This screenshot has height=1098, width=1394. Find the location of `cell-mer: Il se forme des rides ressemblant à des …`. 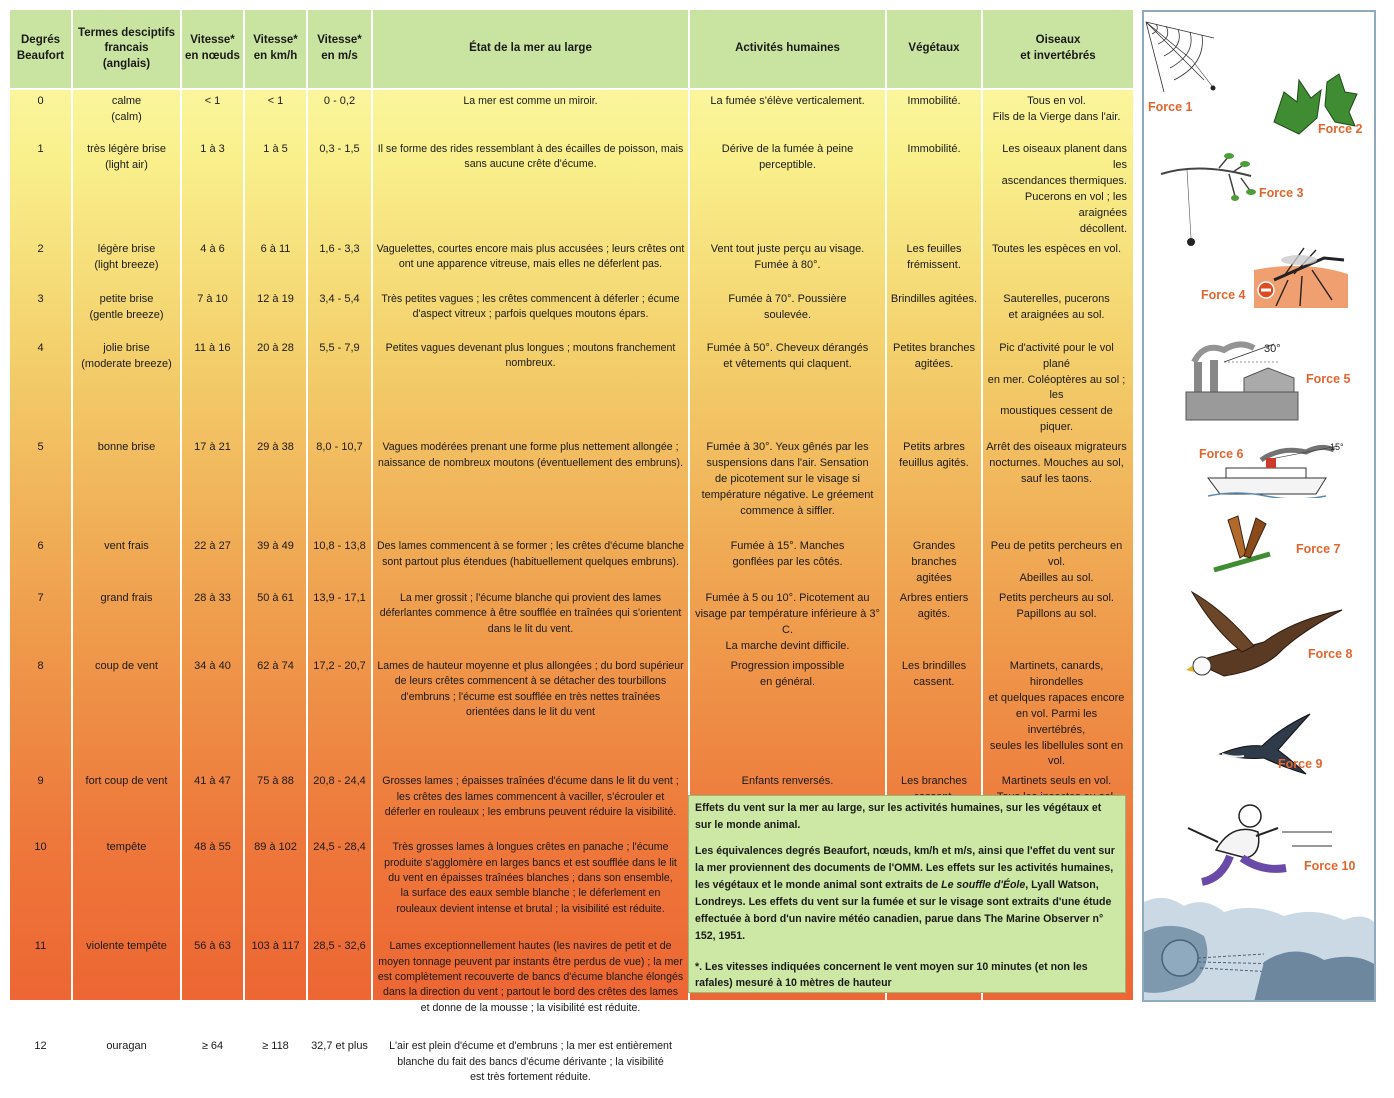

cell-mer: Il se forme des rides ressemblant à des … is located at coordinates (531, 188).